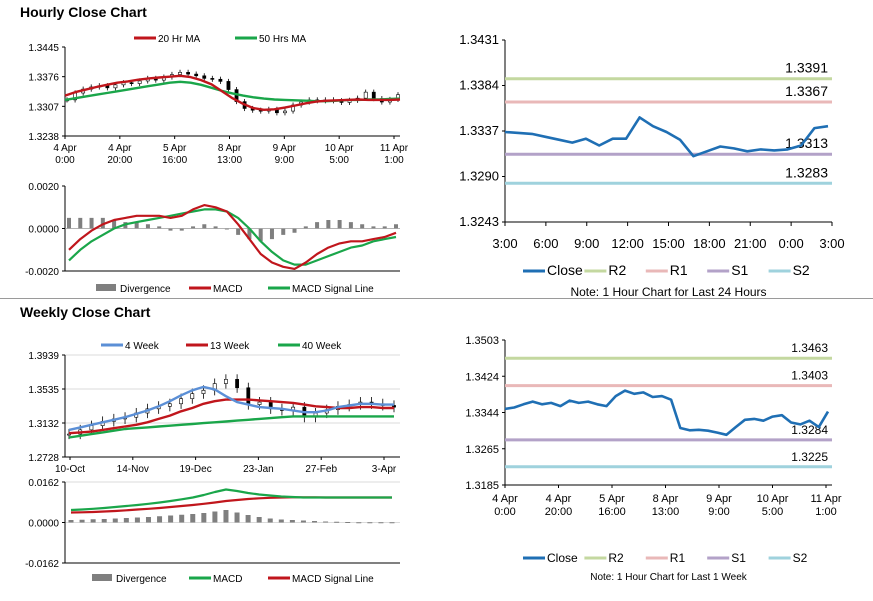 This screenshot has width=873, height=601. Describe the element at coordinates (617, 270) in the screenshot. I see `hourly-24h-legend-r2-label: R2` at that location.